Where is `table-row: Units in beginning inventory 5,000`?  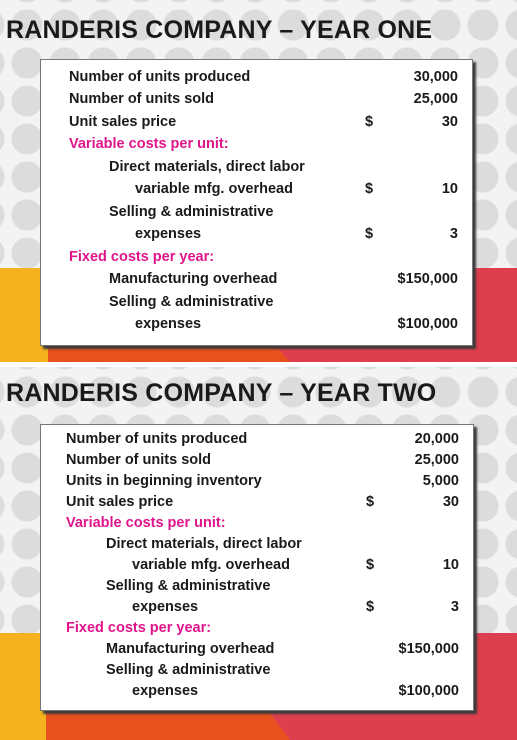
table-row: Units in beginning inventory 5,000 is located at coordinates (257, 483).